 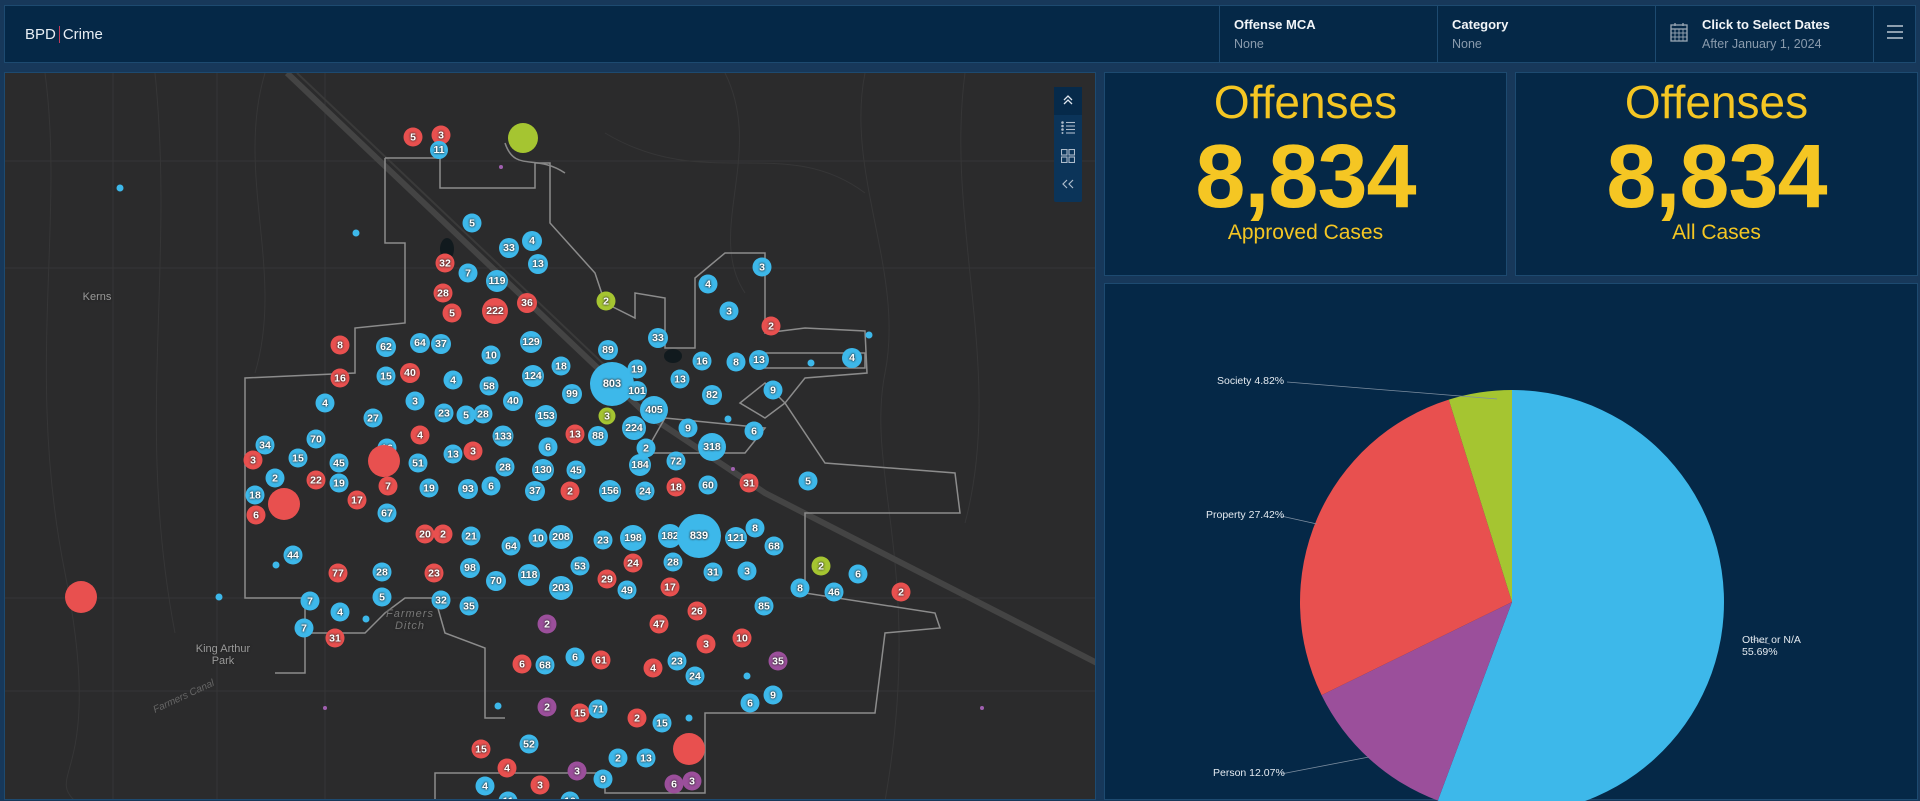 What do you see at coordinates (658, 338) in the screenshot?
I see `map-cluster: 33` at bounding box center [658, 338].